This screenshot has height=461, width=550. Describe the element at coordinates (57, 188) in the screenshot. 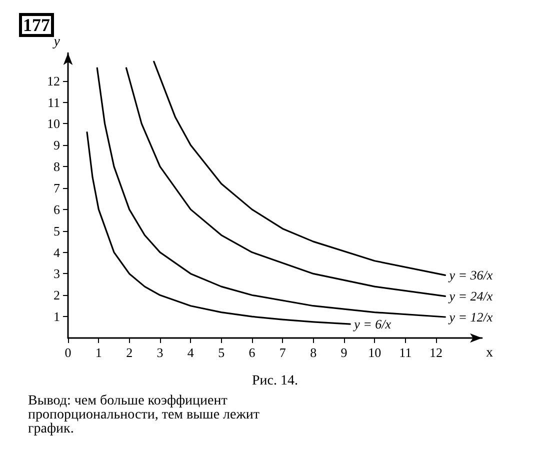

I see `y-tick-label: 7` at that location.